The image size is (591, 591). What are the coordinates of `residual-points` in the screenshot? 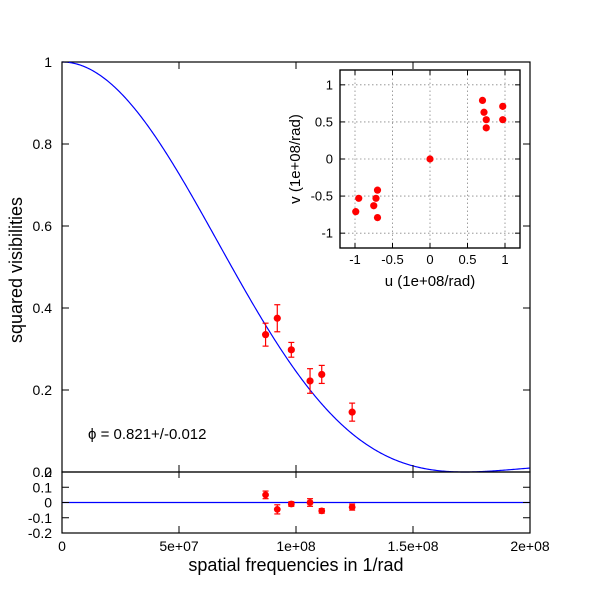 It's located at (309, 502).